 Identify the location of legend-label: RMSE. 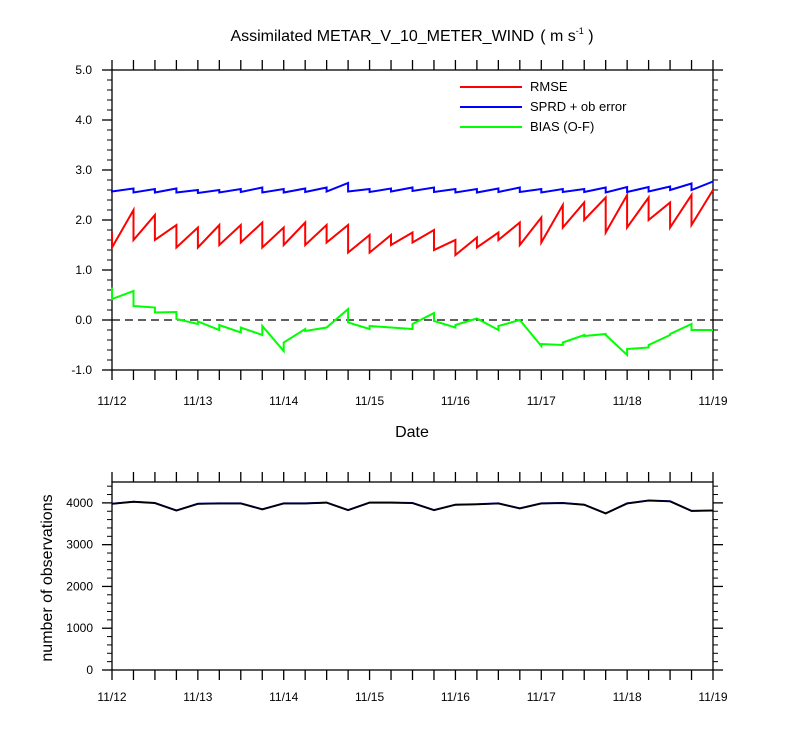
(549, 86).